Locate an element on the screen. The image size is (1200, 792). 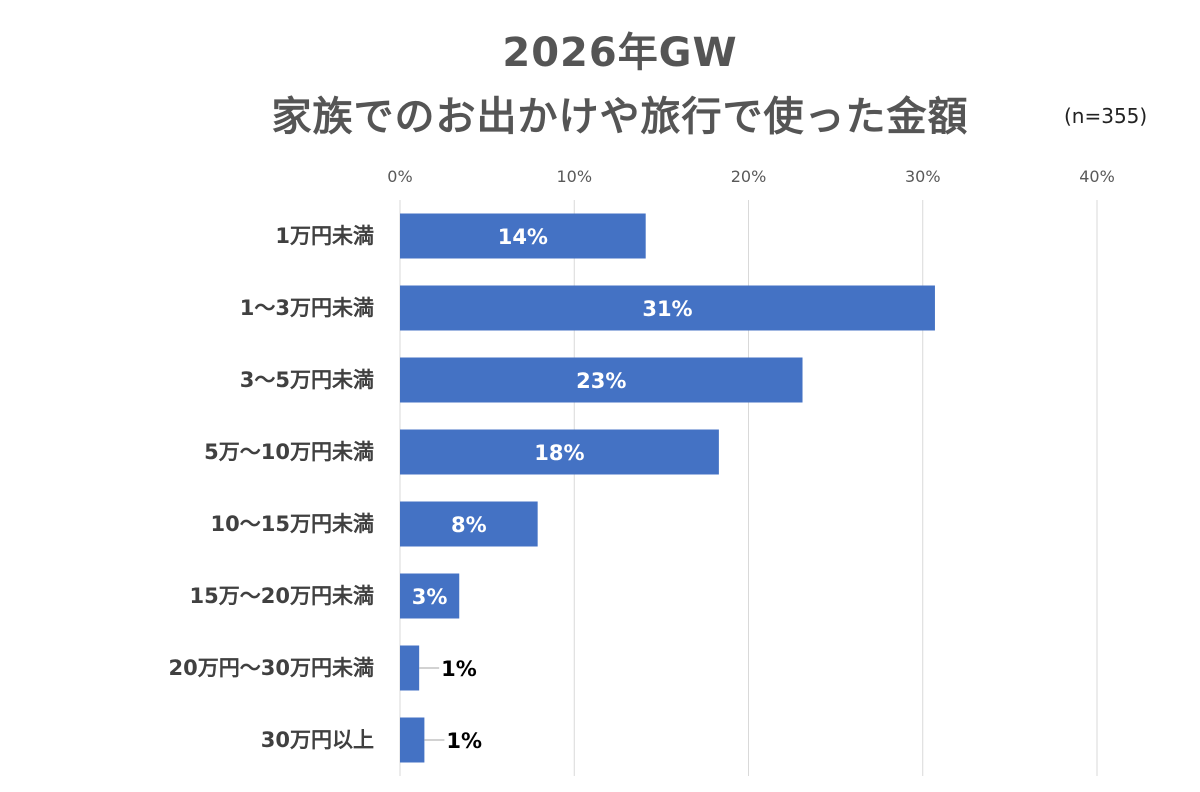
category-label: 15万～20万円未満 is located at coordinates (282, 596).